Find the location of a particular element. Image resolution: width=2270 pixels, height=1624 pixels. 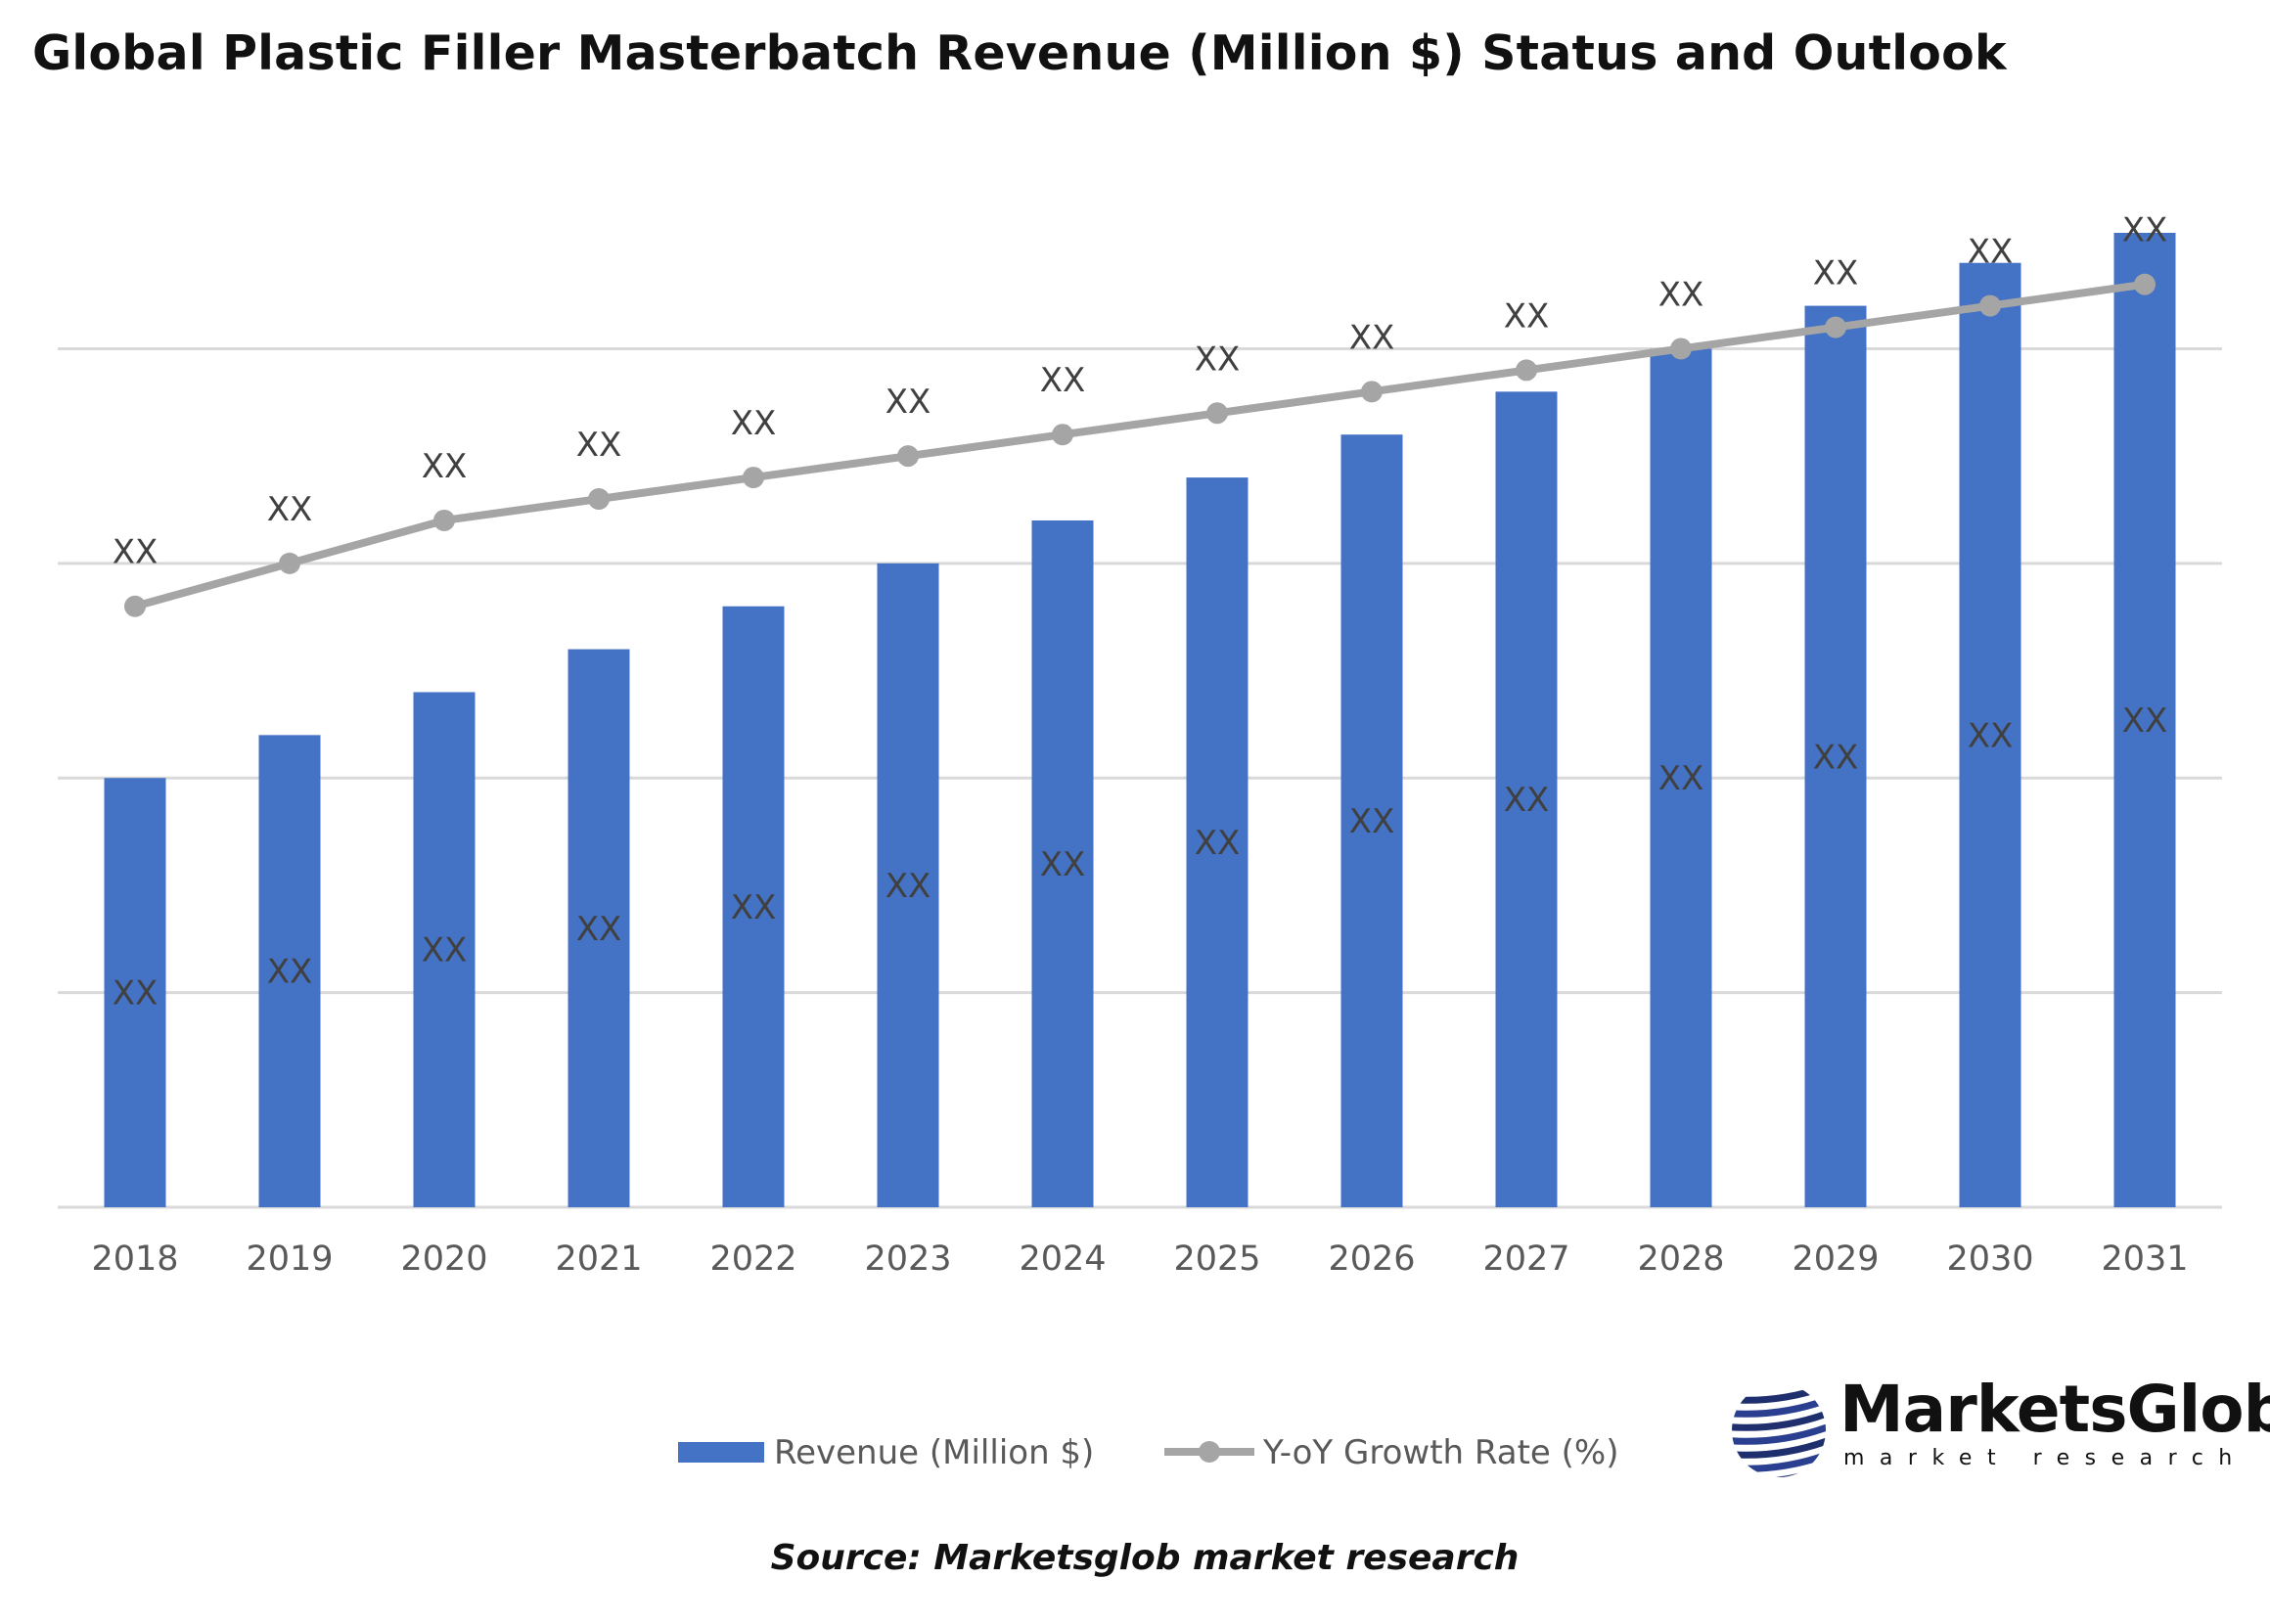

x-tick-label: 2026 is located at coordinates (1371, 1259).